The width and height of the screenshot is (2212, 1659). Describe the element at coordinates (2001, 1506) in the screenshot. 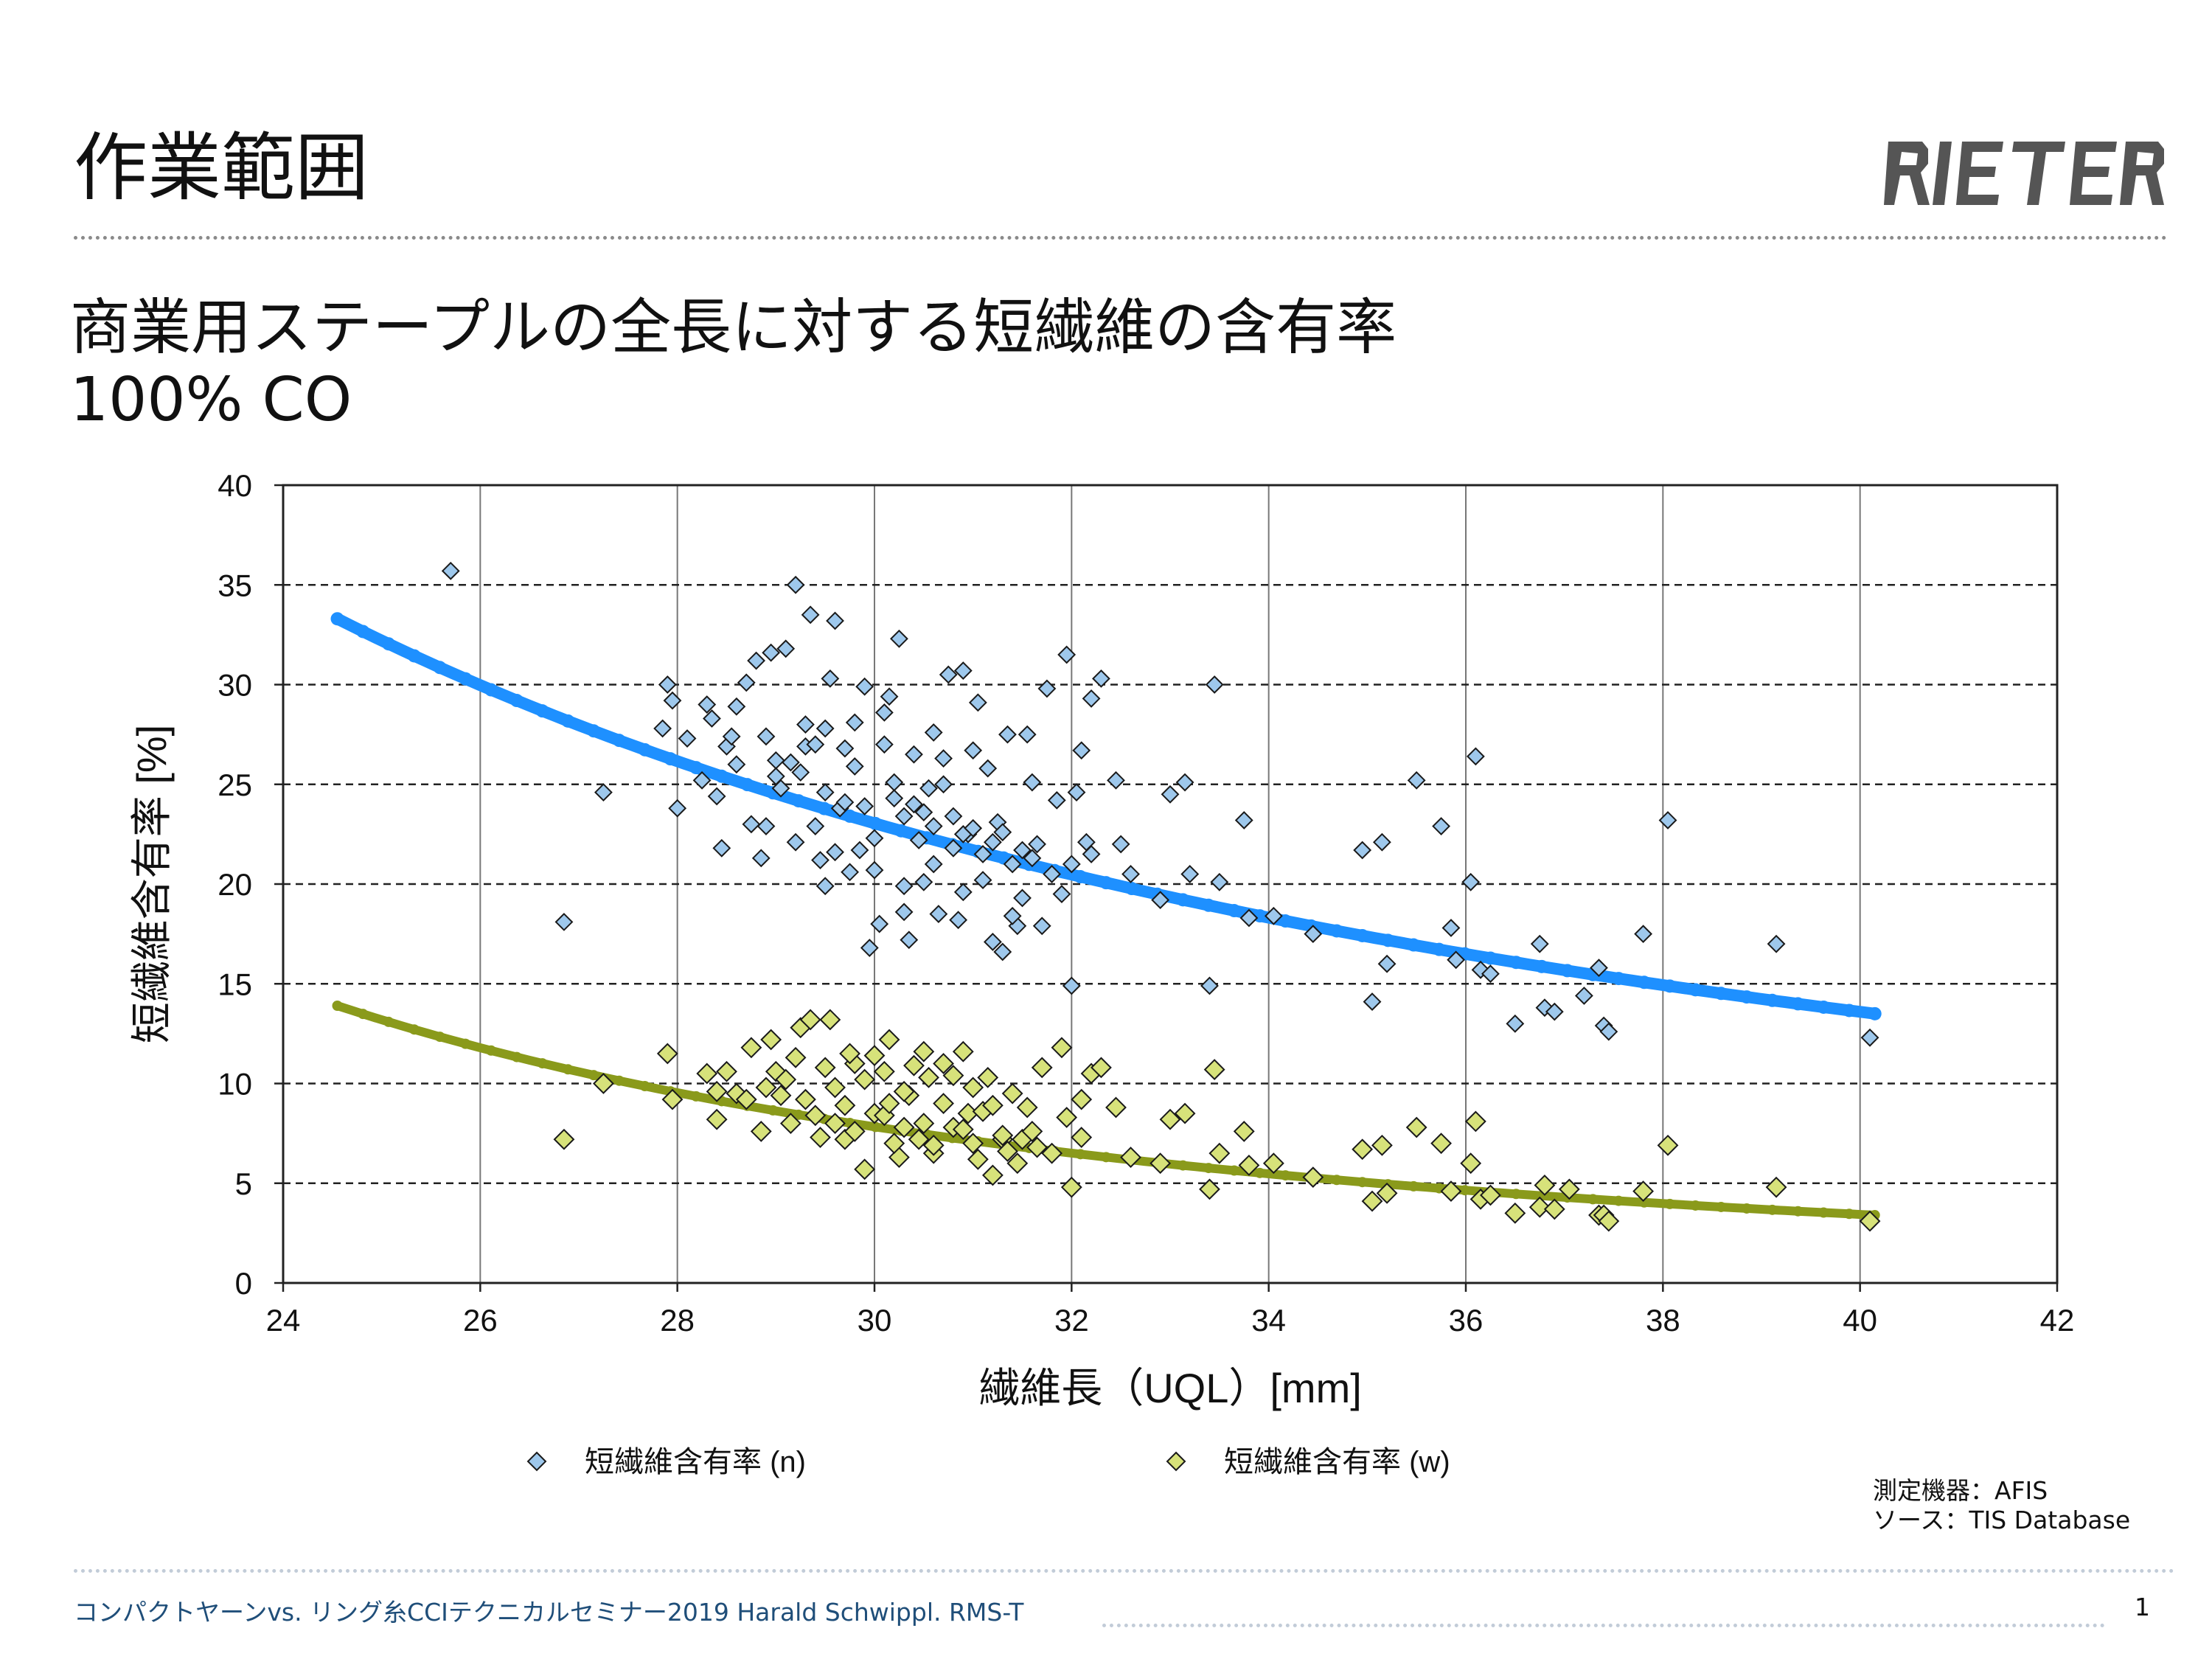

I see `source-note: 測定機器：AFIS ソース：TIS Database` at that location.